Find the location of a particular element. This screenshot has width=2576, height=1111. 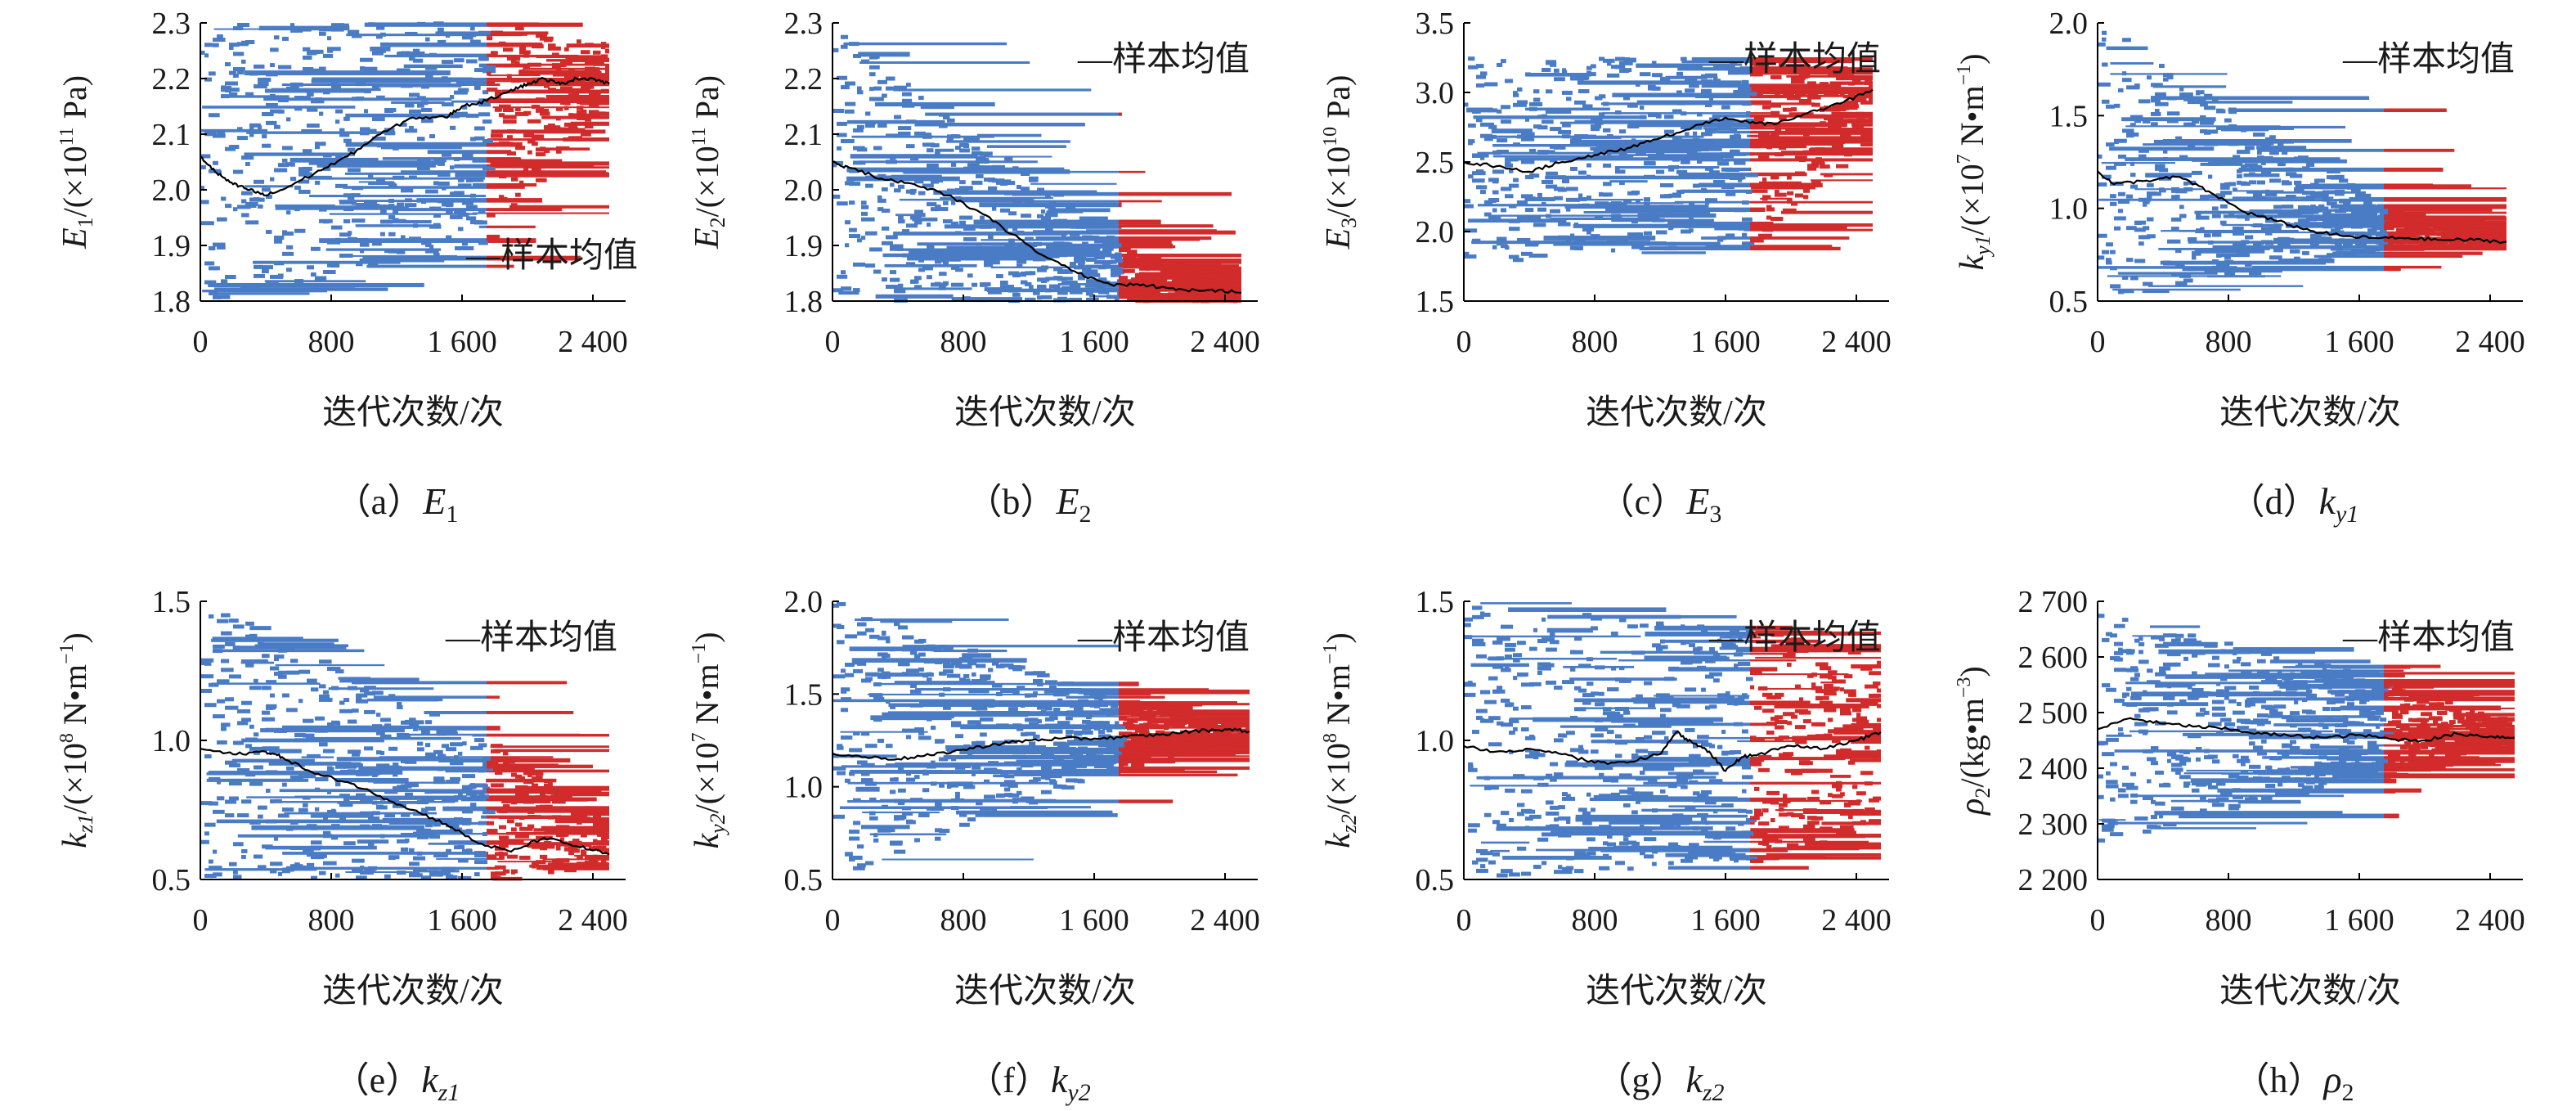

y-tick-label: 2.0 is located at coordinates (171, 190).